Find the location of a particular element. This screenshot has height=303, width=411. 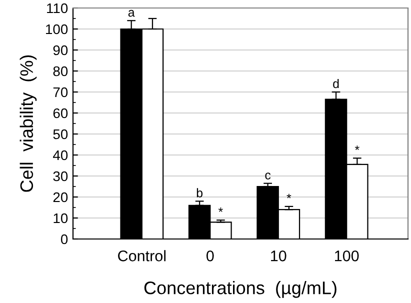

y-tick-label: 30 is located at coordinates (60, 176).